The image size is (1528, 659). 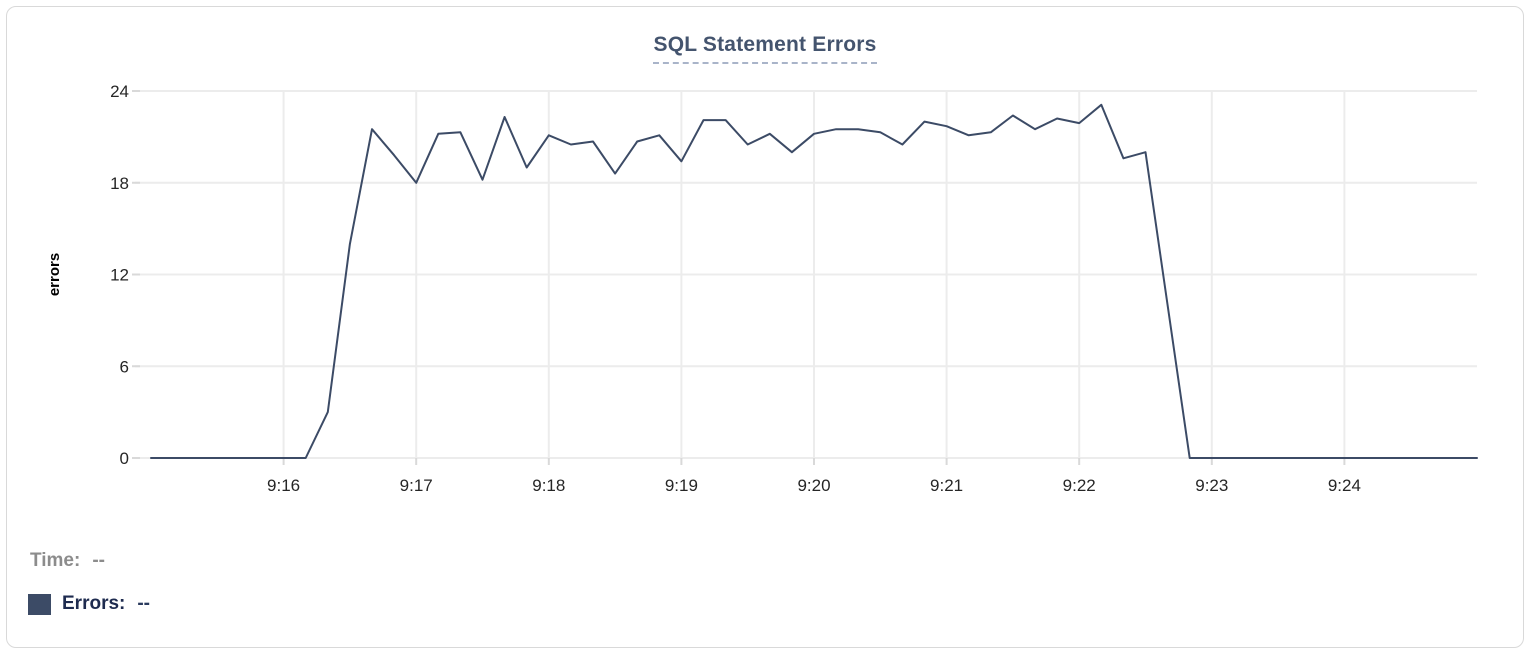 I want to click on errors-series-swatch, so click(x=39, y=604).